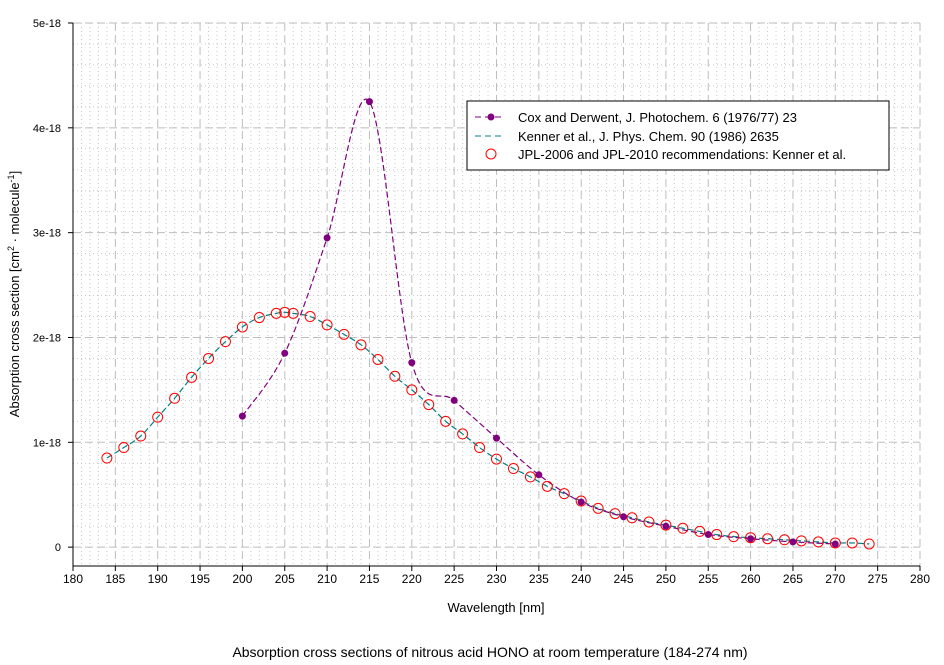 This screenshot has height=665, width=944. What do you see at coordinates (454, 579) in the screenshot?
I see `x-tick-label: 225` at bounding box center [454, 579].